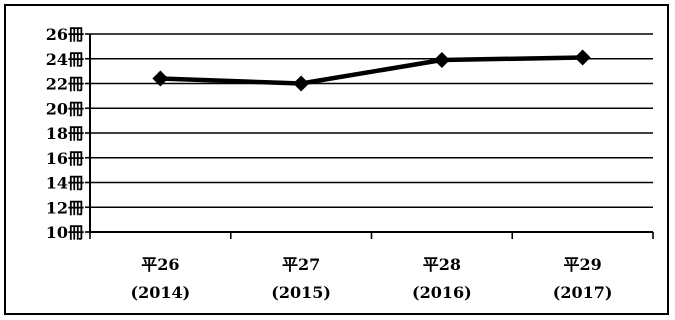 The width and height of the screenshot is (675, 320). What do you see at coordinates (65, 59) in the screenshot?
I see `y-tick-label: 24冊` at bounding box center [65, 59].